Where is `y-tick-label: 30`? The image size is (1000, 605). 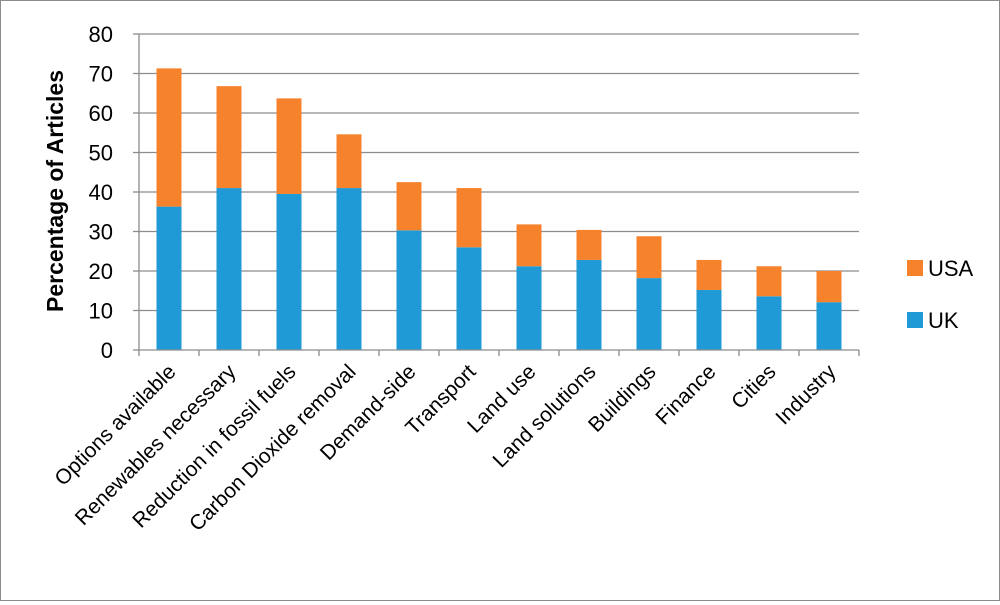
y-tick-label: 30 is located at coordinates (101, 232).